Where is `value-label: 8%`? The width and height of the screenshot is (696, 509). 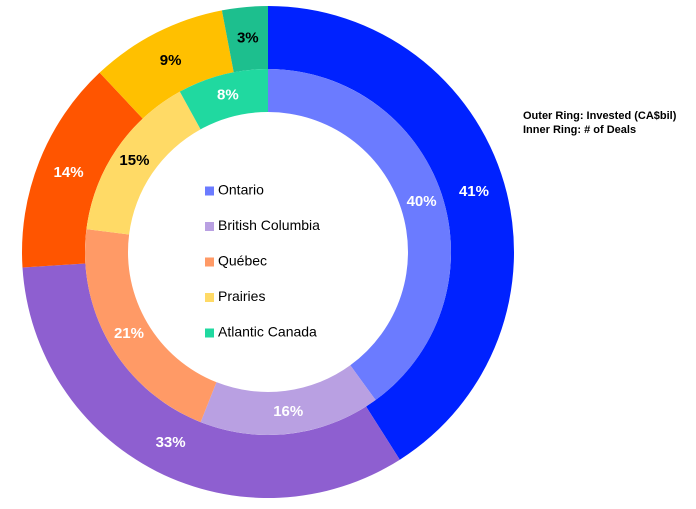 value-label: 8% is located at coordinates (228, 95).